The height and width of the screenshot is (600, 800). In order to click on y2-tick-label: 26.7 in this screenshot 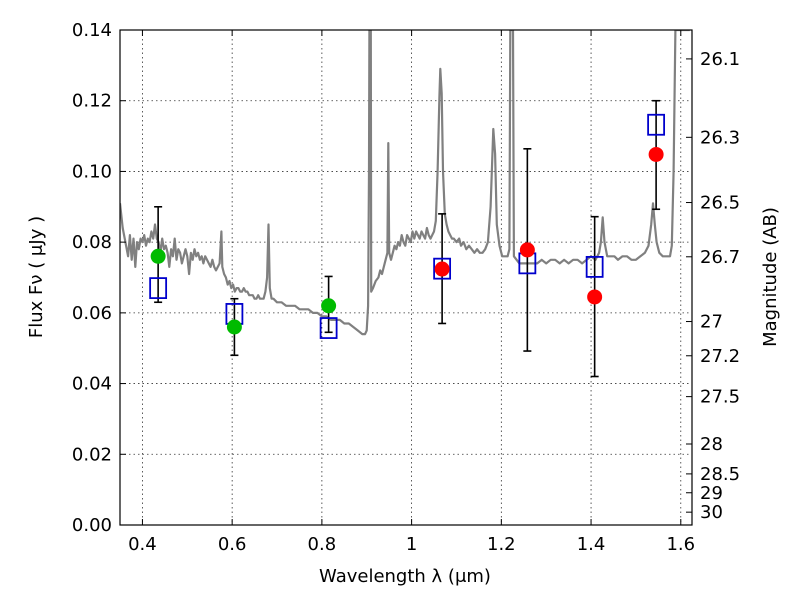, I will do `click(720, 257)`.